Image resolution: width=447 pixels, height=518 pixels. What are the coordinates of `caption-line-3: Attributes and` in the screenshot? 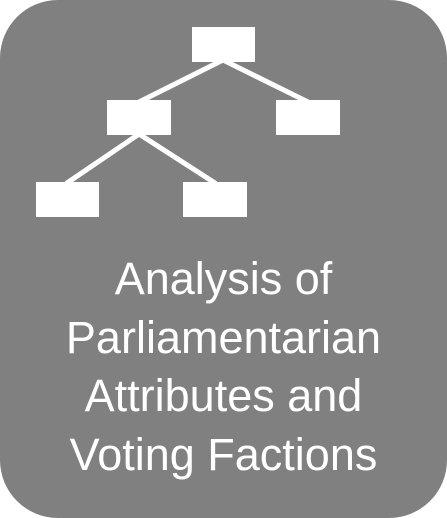 It's located at (223, 395).